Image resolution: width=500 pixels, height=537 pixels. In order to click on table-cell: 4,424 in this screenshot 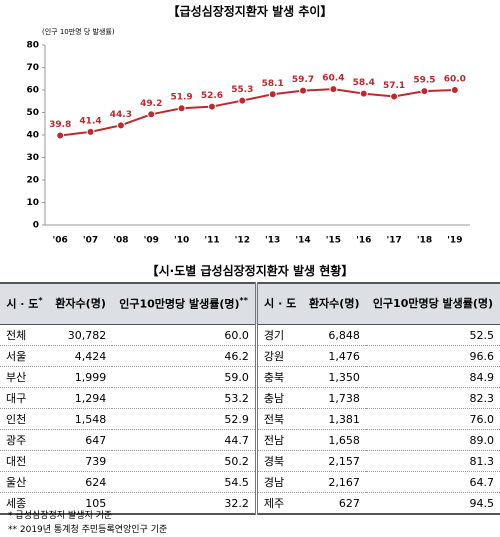, I will do `click(80, 356)`.